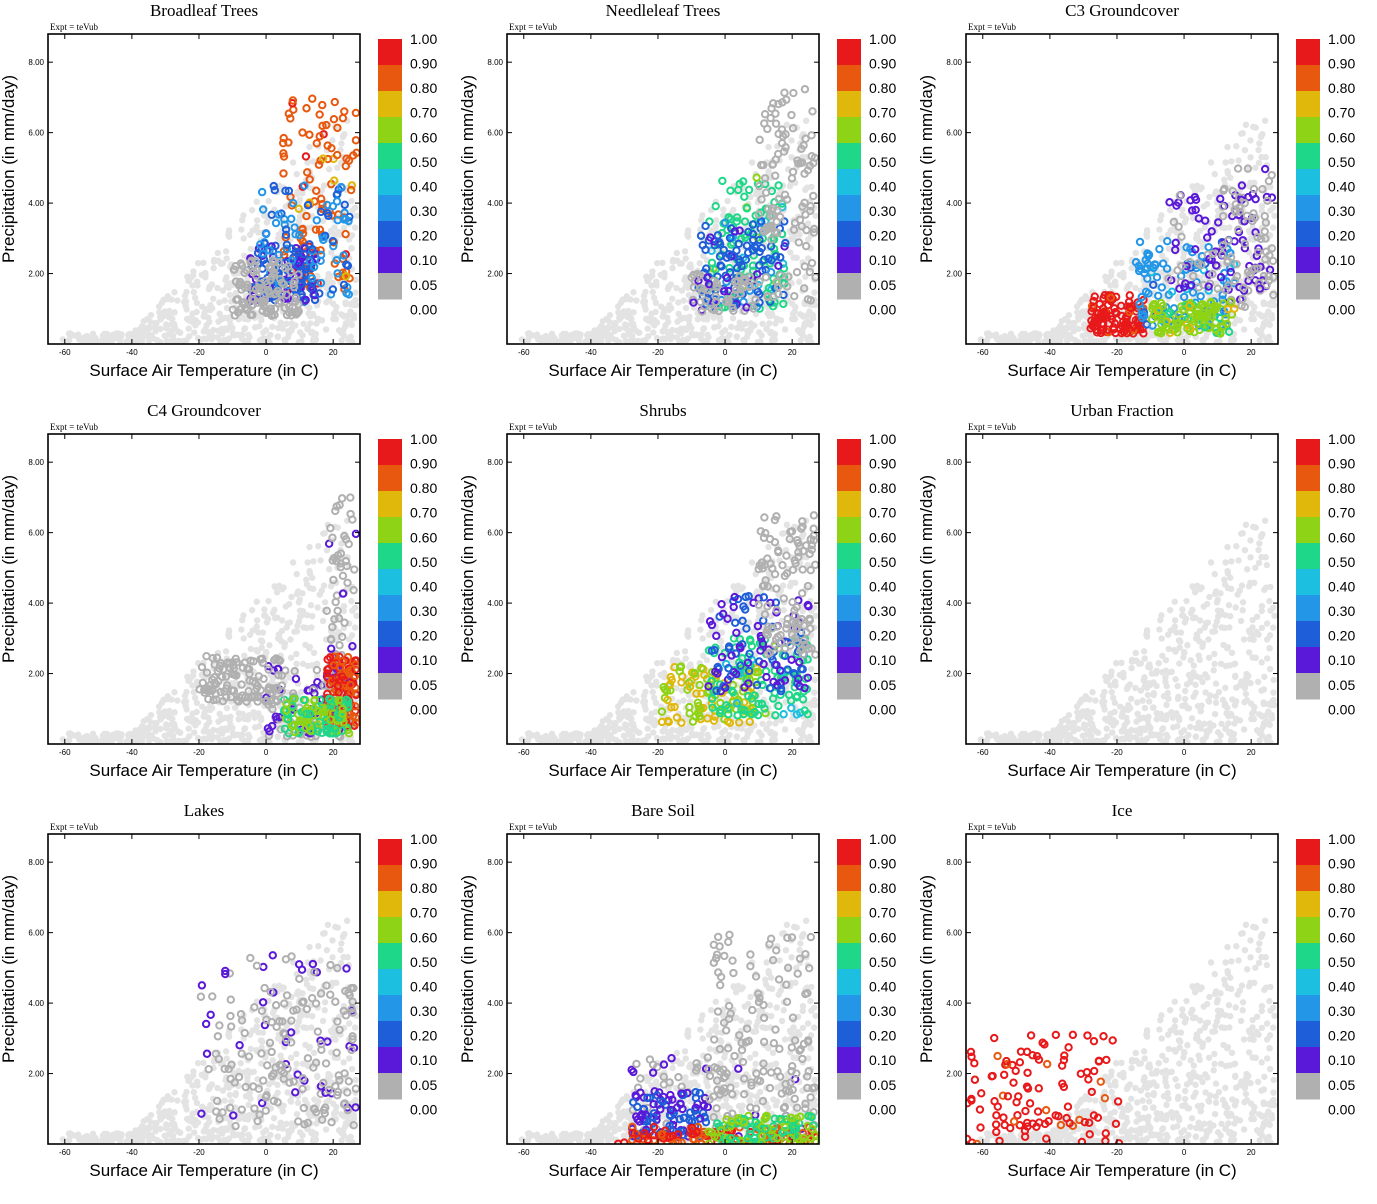  Describe the element at coordinates (1341, 186) in the screenshot. I see `colorbar-label: 0.40` at that location.